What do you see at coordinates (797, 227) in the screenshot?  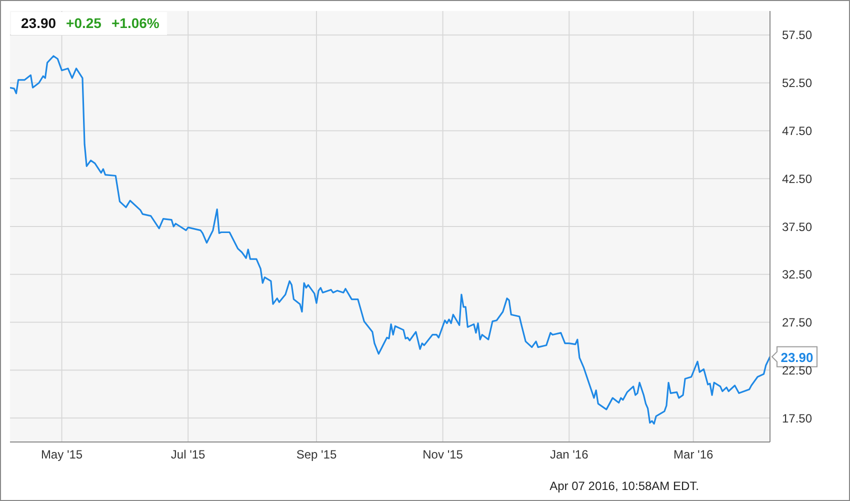 I see `y-tick-label: 37.50` at bounding box center [797, 227].